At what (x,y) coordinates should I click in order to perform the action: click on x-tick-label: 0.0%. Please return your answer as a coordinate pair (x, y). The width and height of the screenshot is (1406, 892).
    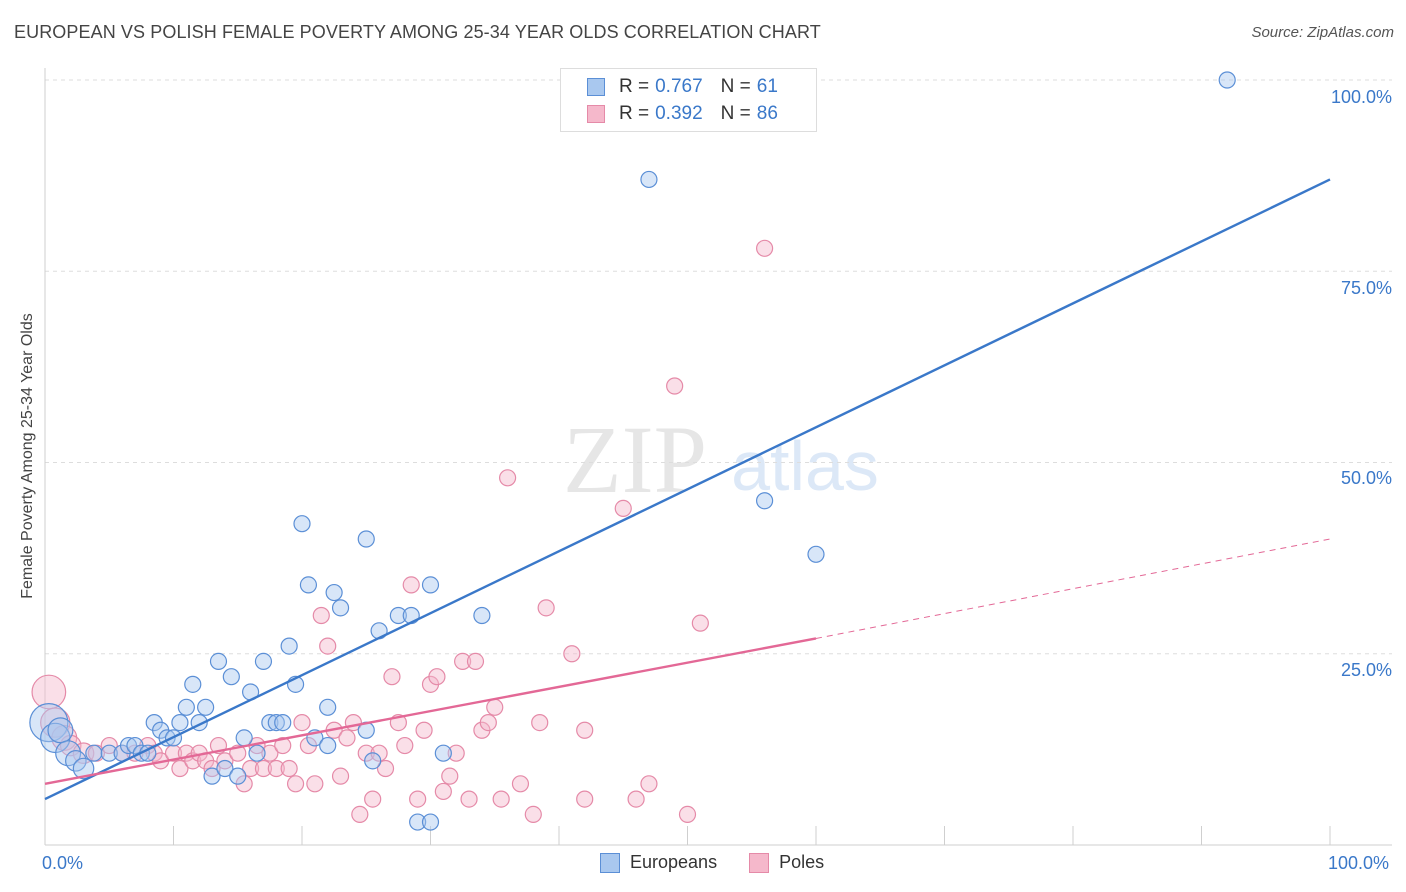
    Looking at the image, I should click on (63, 863).